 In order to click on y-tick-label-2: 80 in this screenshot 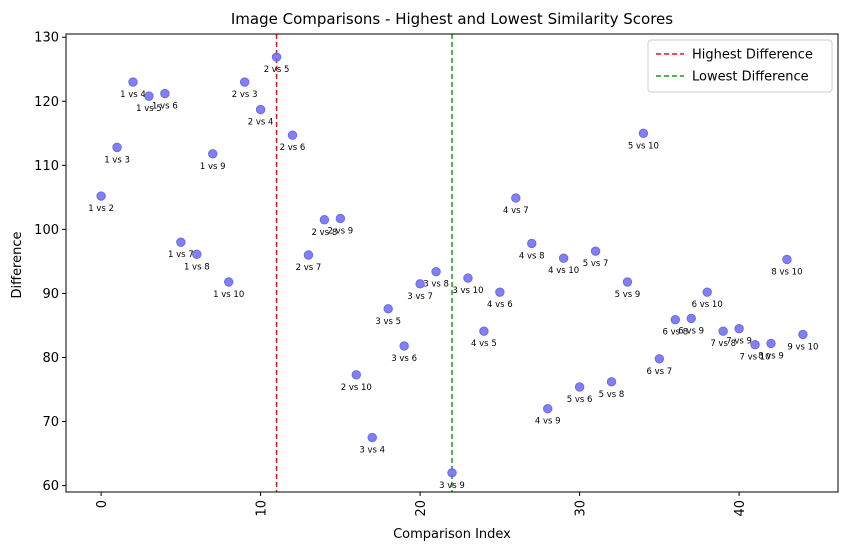, I will do `click(50, 358)`.